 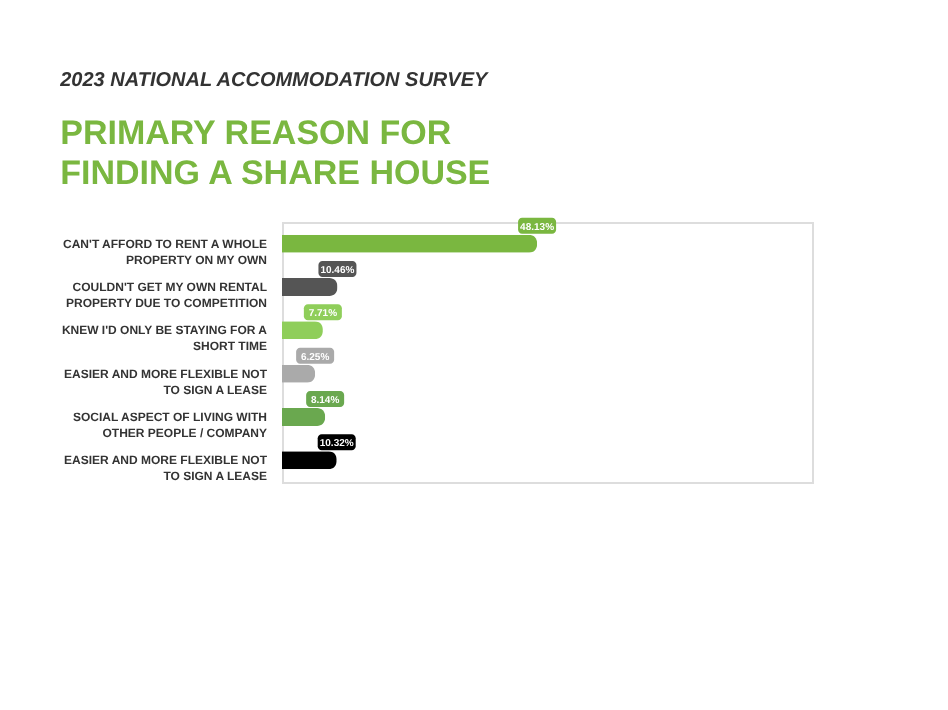 I want to click on chart-title: 2023 NATIONAL ACCOMMODATION SURVEY, so click(x=274, y=80).